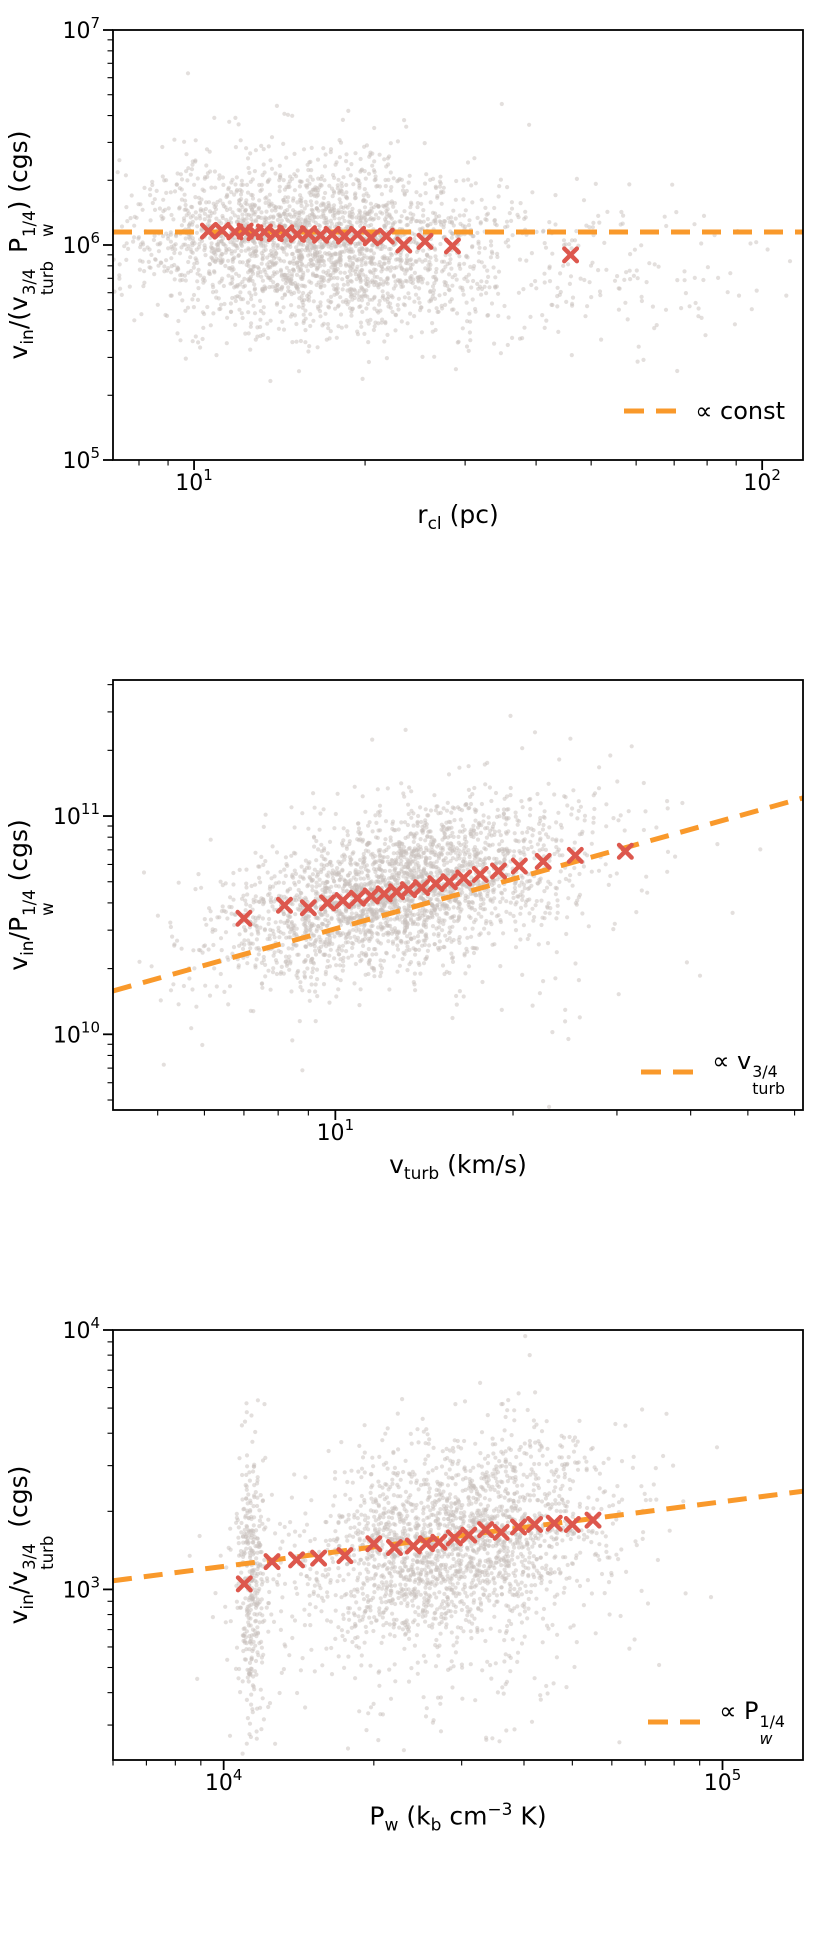 This screenshot has height=1949, width=831. I want to click on legend: ∝ v 3/4 turb, so click(713, 1072).